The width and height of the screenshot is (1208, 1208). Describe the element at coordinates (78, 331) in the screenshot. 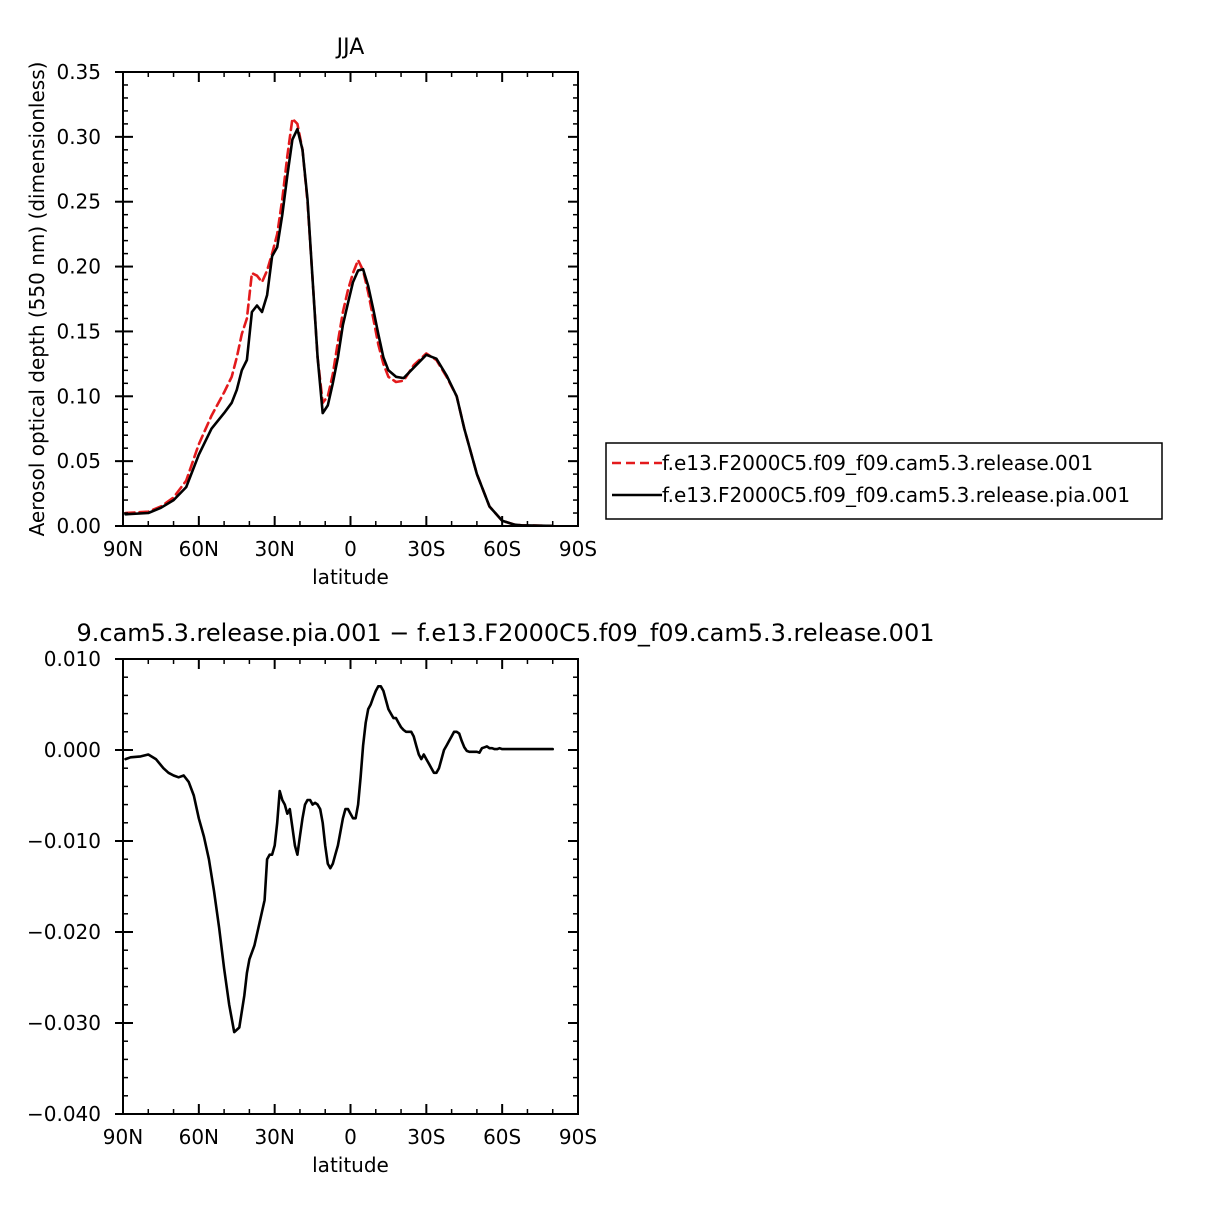

I see `y-tick-label: 0.15` at that location.